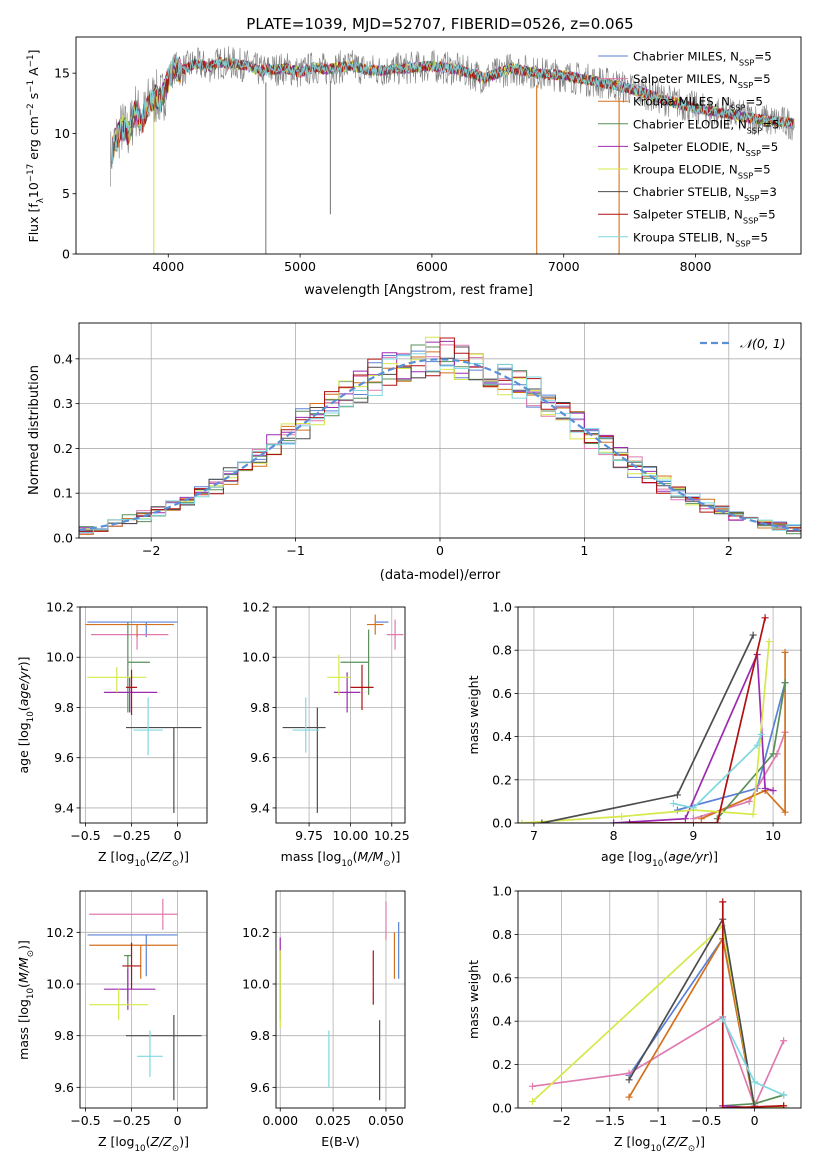  What do you see at coordinates (131, 835) in the screenshot?
I see `x-tick-label: −0.25` at bounding box center [131, 835].